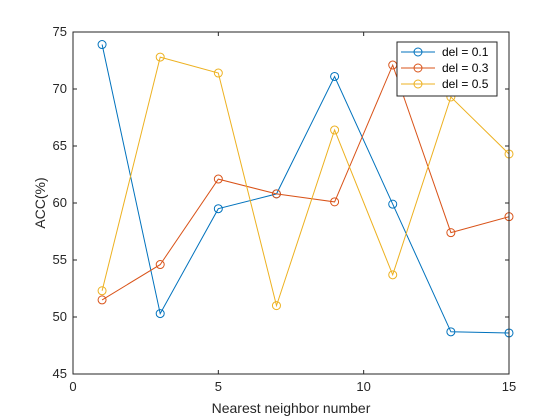 The image size is (560, 420). I want to click on y-tick-label: 75, so click(60, 31).